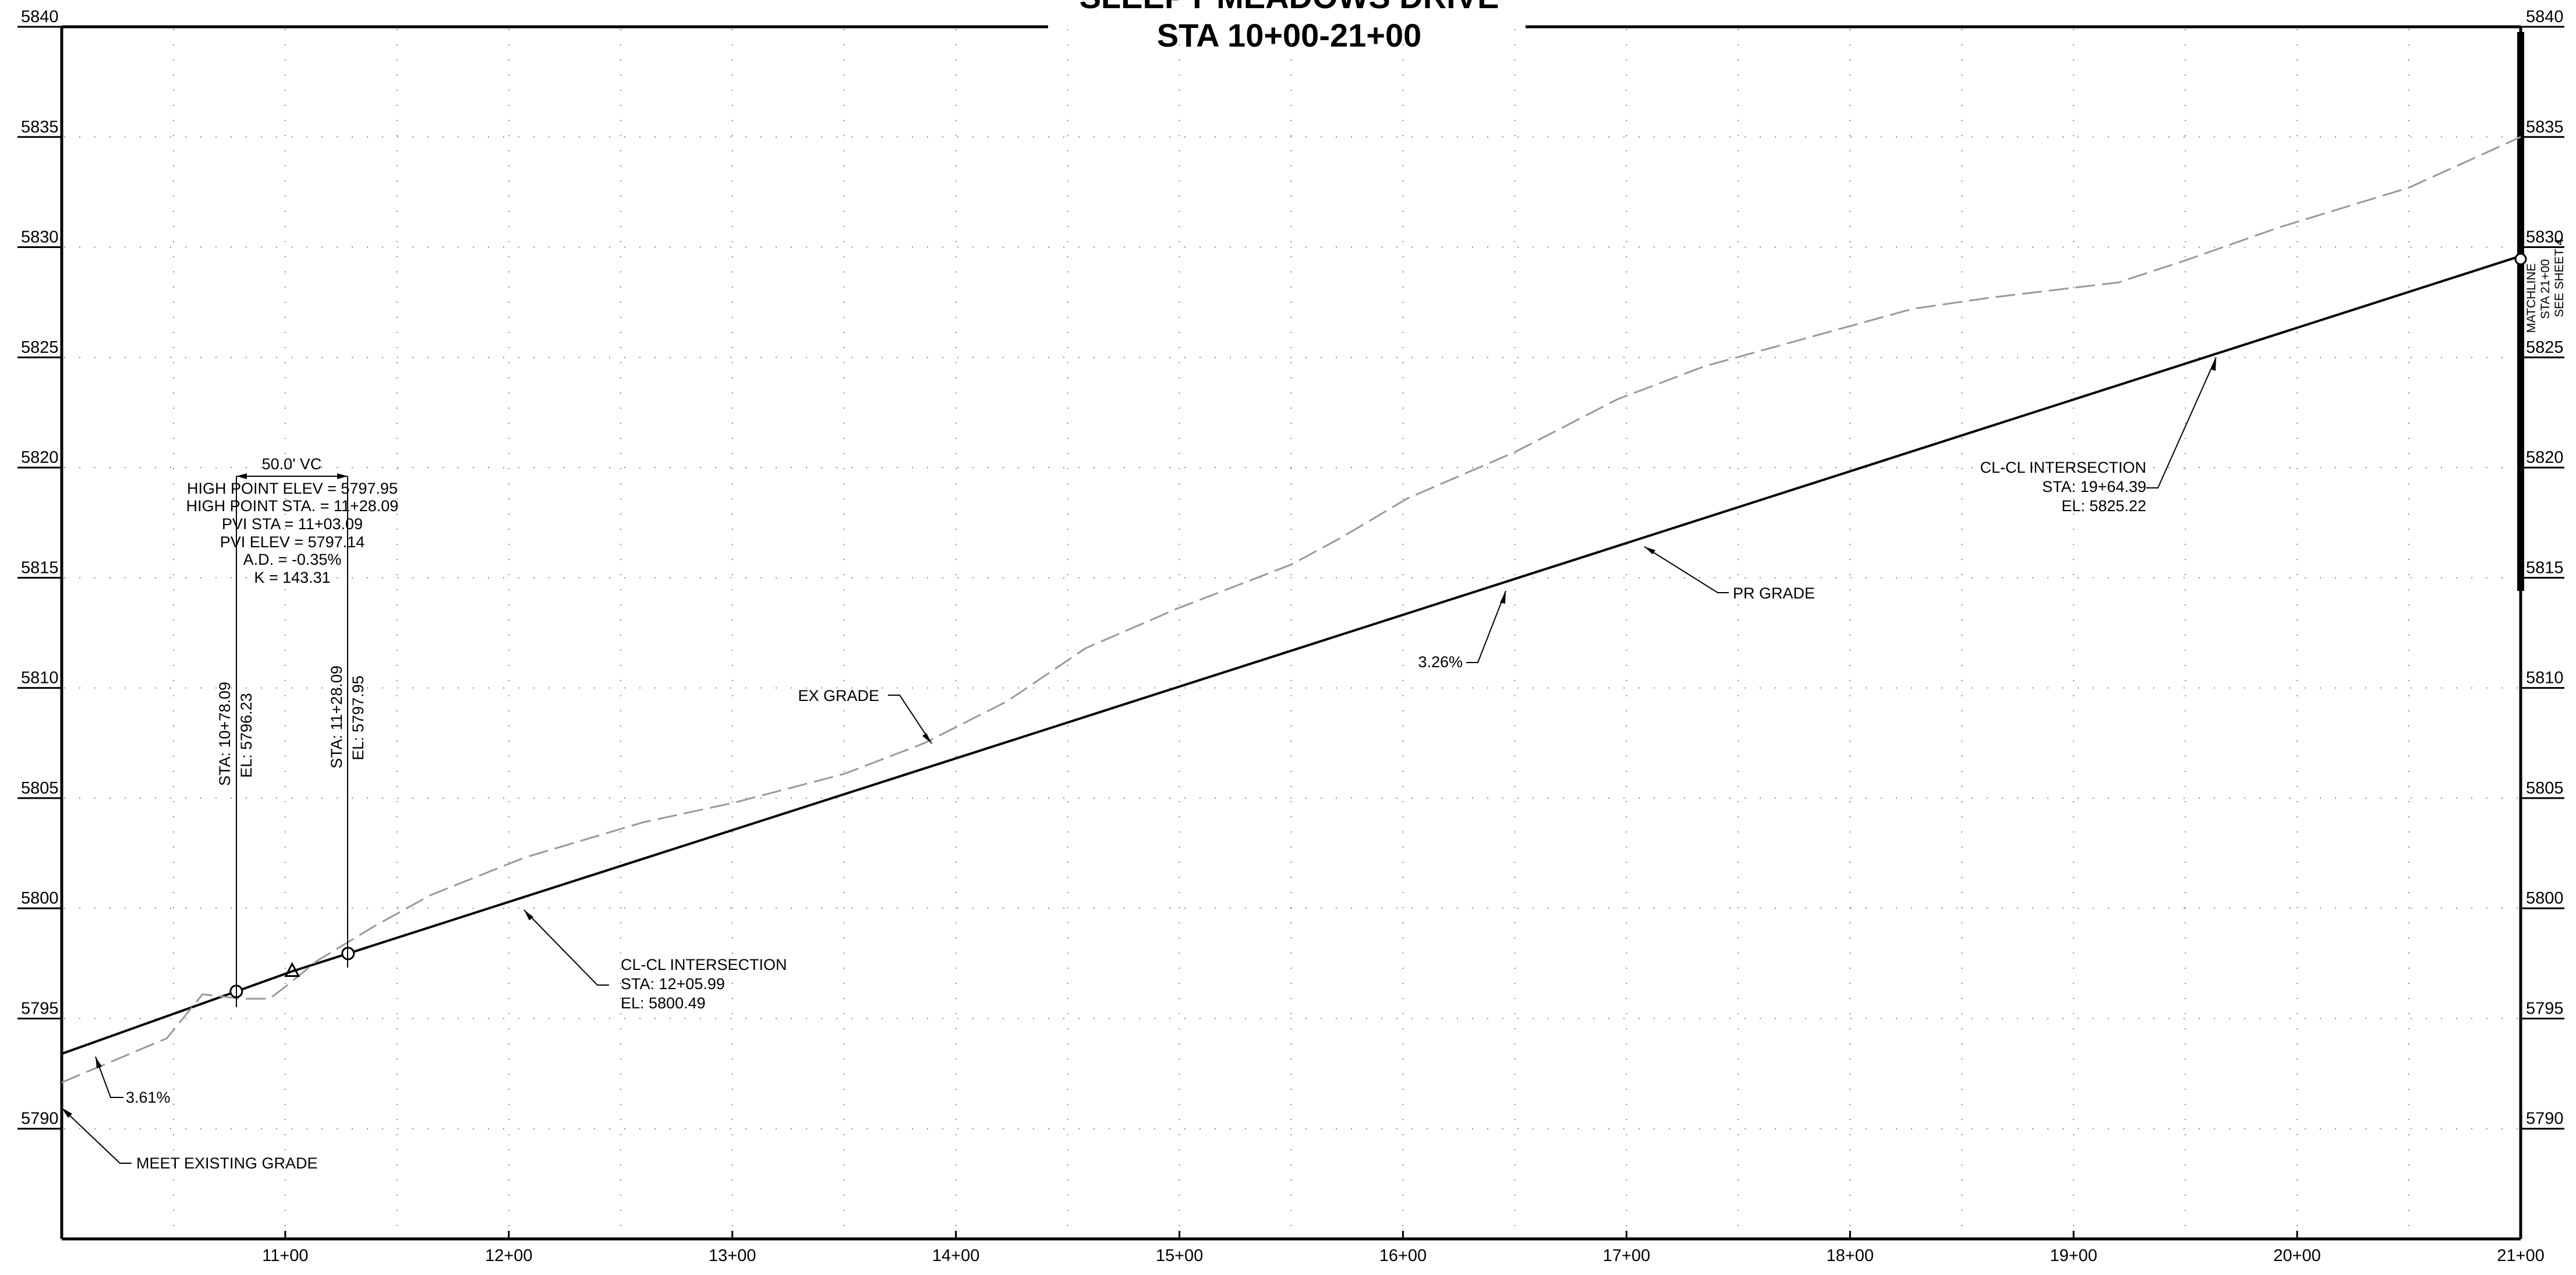 This screenshot has height=1275, width=2576. What do you see at coordinates (40, 898) in the screenshot?
I see `elevation-tick-label-left: 5800` at bounding box center [40, 898].